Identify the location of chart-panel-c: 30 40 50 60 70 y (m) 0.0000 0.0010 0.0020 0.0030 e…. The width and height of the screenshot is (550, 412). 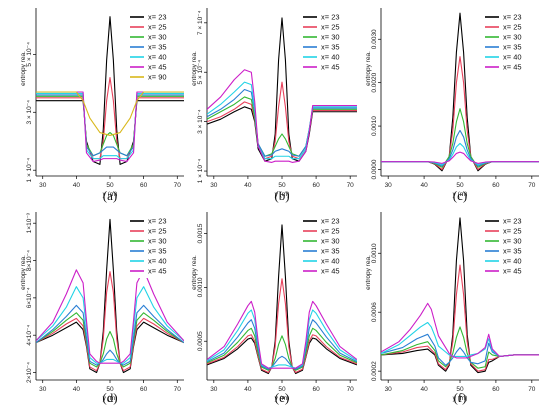
(452, 105).